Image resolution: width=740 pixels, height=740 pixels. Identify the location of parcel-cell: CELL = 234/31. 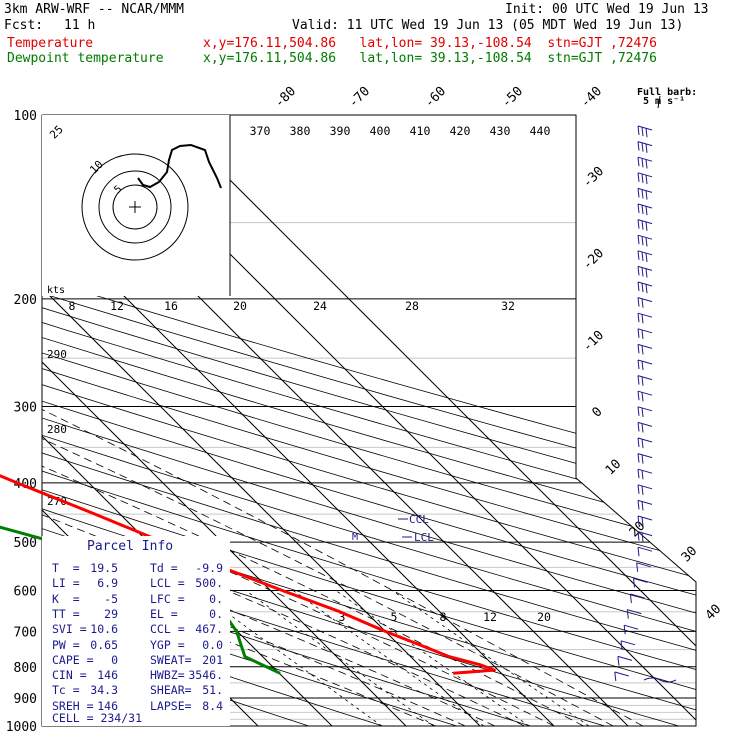
(97, 718).